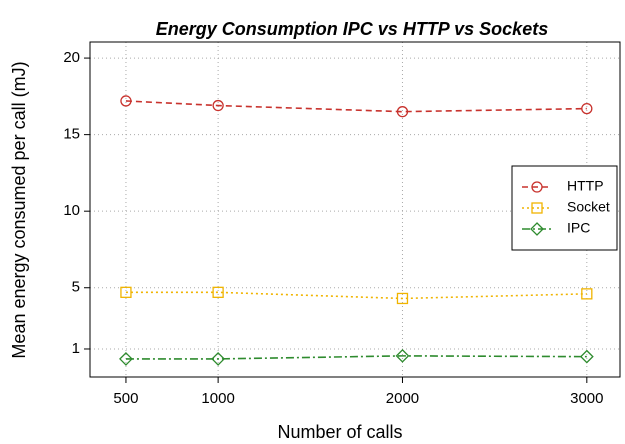  I want to click on x-tick-label: 1000, so click(217, 398).